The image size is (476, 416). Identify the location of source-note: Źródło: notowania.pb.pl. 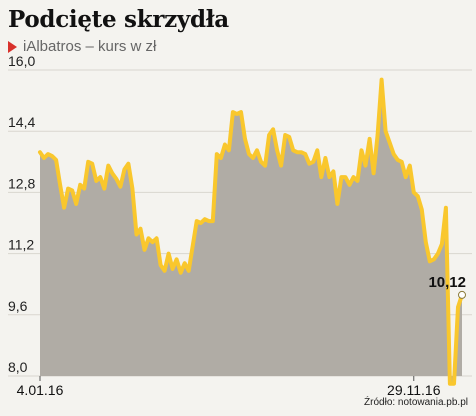
(416, 402).